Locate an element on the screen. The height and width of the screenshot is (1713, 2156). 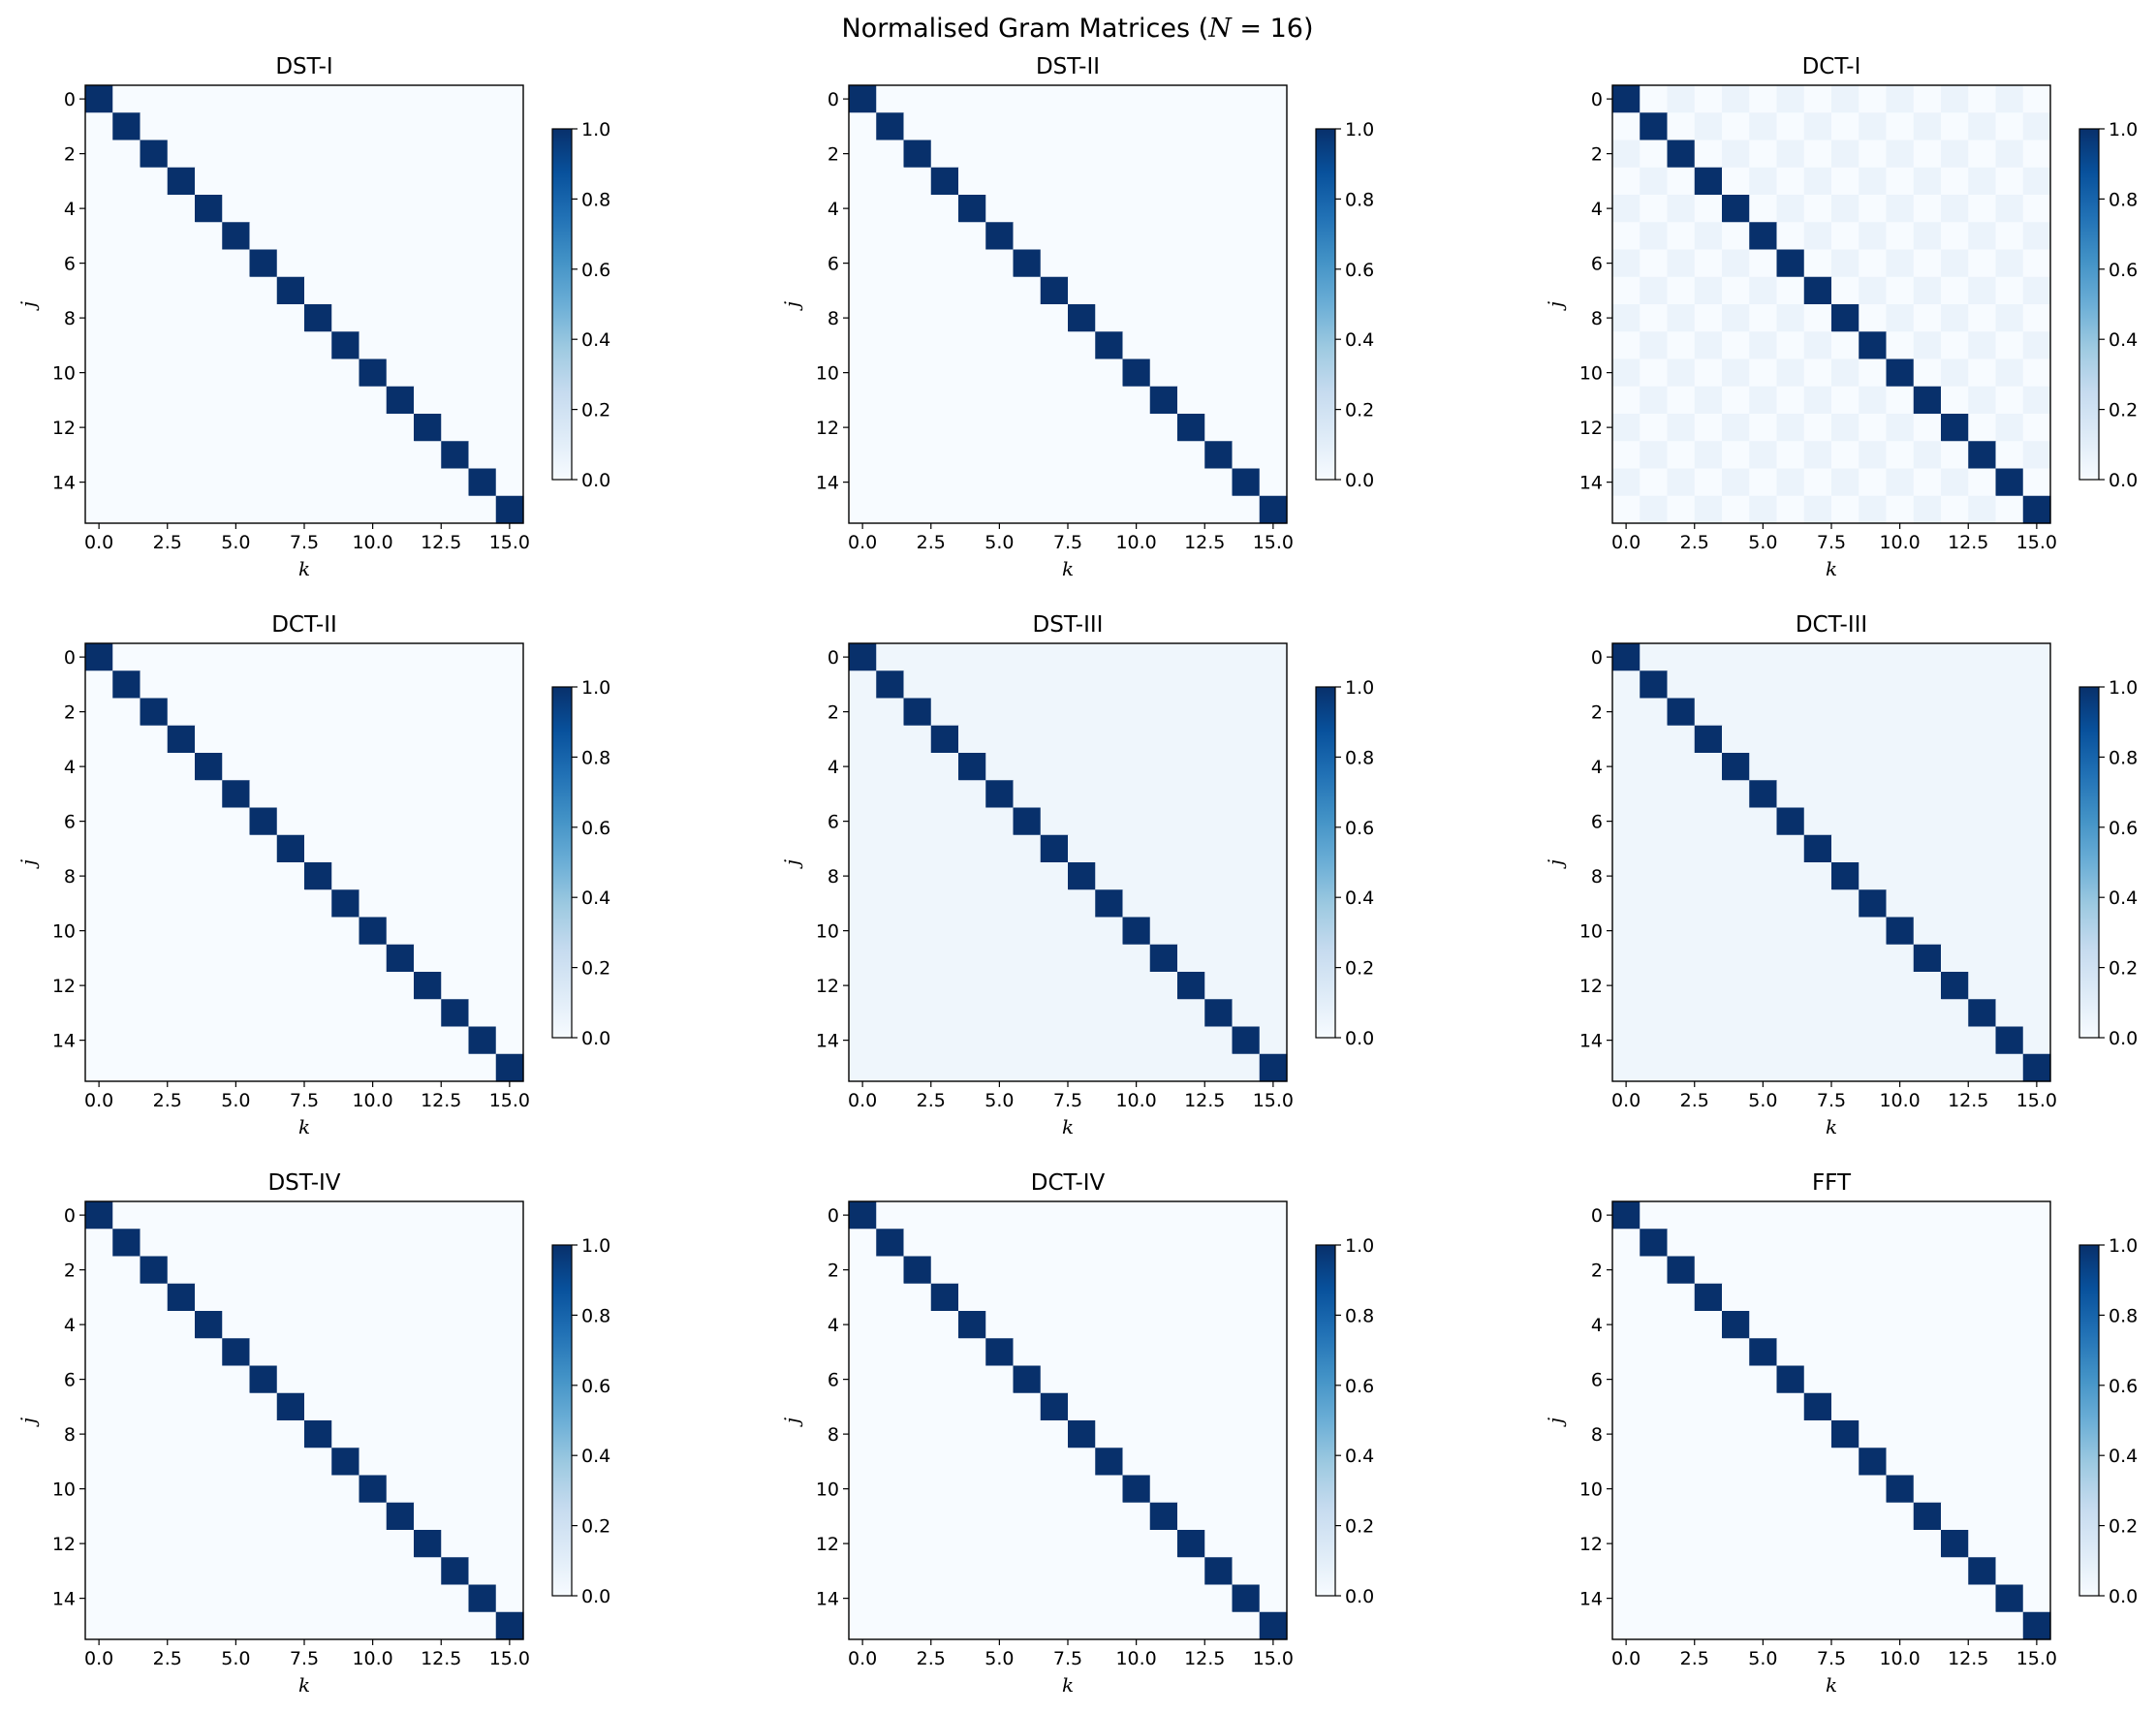
x-axis-label: k is located at coordinates (1068, 1126).